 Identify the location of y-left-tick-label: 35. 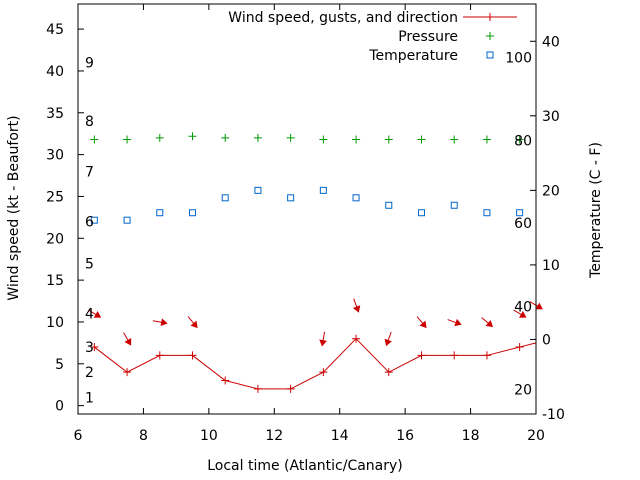
(55, 114).